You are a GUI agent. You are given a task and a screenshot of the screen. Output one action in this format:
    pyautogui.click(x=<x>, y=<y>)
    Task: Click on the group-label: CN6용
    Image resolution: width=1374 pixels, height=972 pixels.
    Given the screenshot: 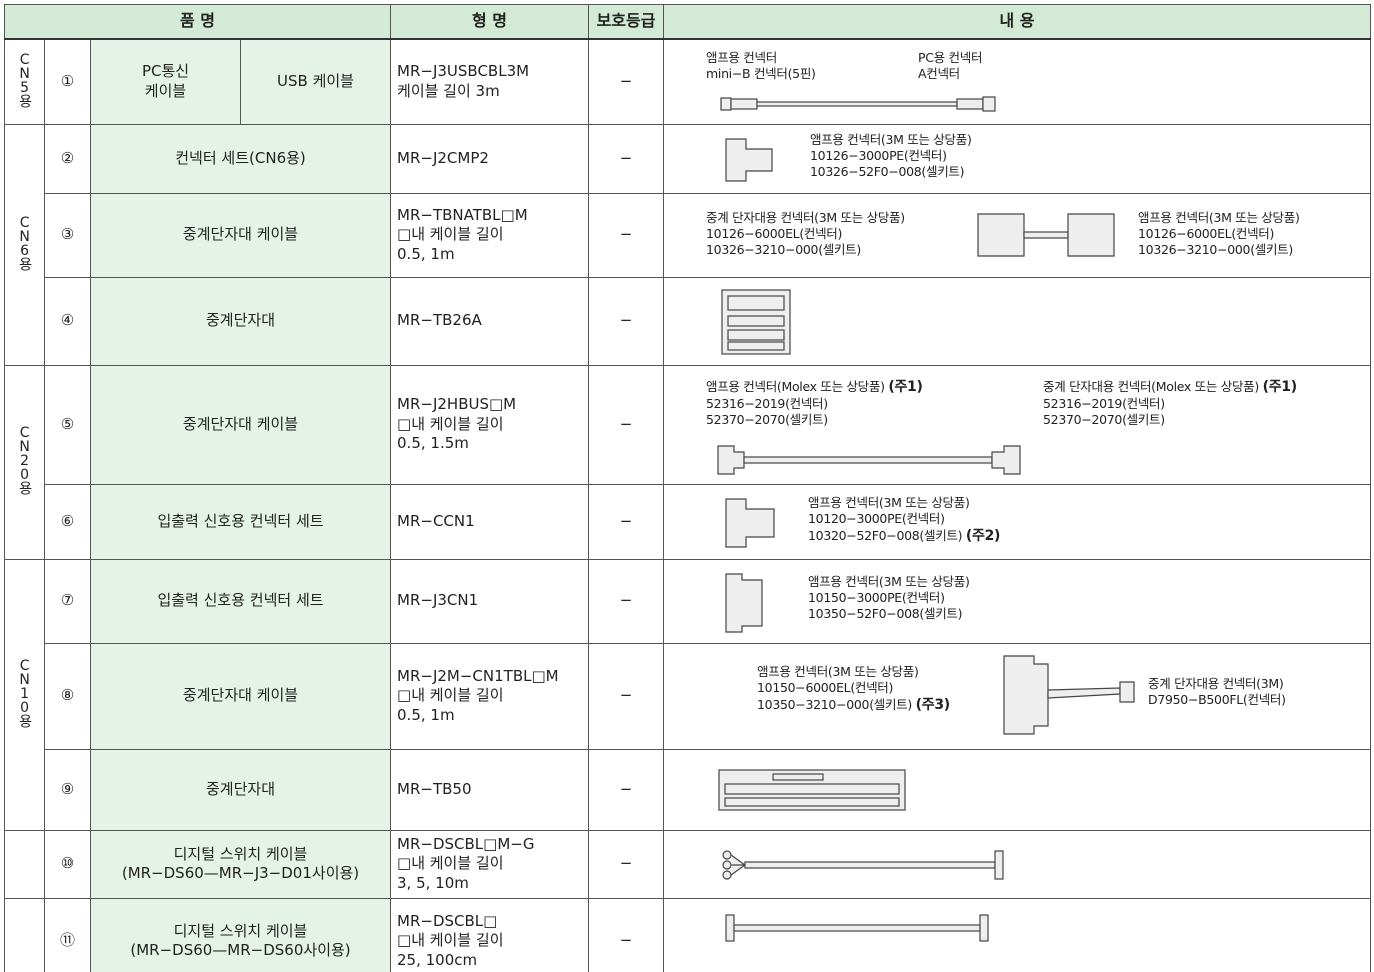 What is the action you would take?
    pyautogui.click(x=24, y=241)
    